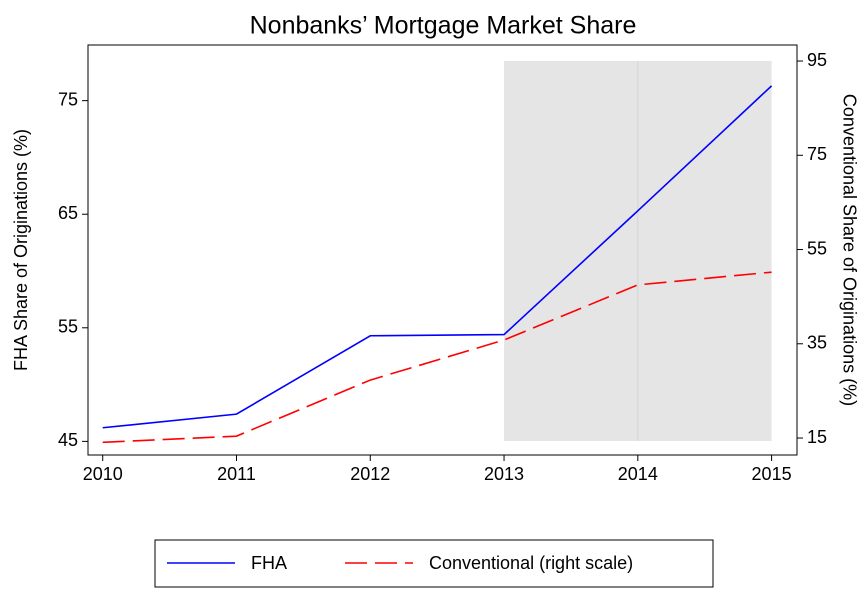 This screenshot has width=863, height=605. Describe the element at coordinates (269, 563) in the screenshot. I see `legend-label: FHA` at that location.